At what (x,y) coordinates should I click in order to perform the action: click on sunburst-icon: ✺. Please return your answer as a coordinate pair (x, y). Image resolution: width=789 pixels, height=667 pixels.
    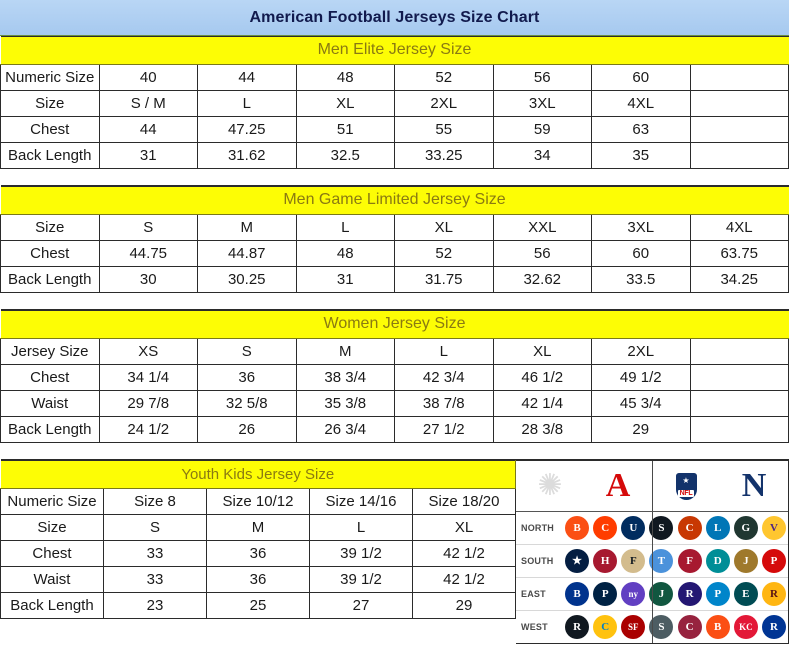
    Looking at the image, I should click on (550, 485).